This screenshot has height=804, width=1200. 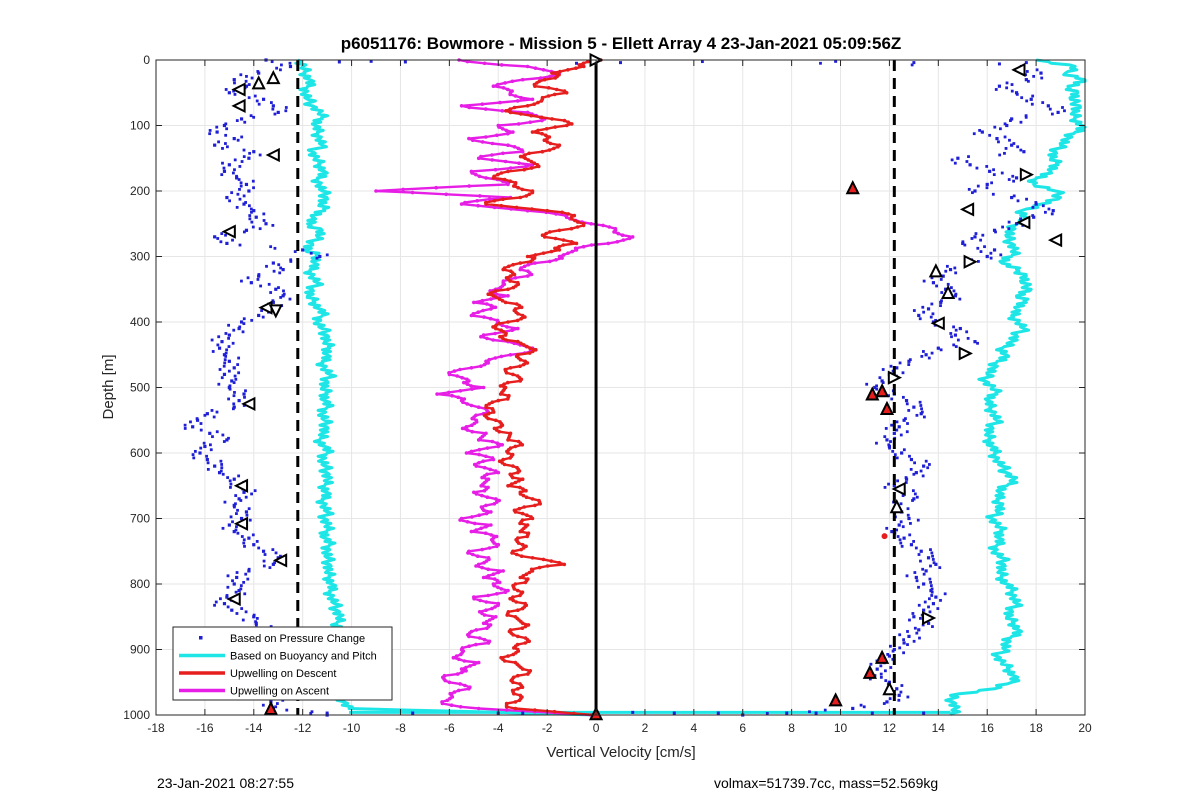 What do you see at coordinates (970, 261) in the screenshot?
I see `triangle-marker` at bounding box center [970, 261].